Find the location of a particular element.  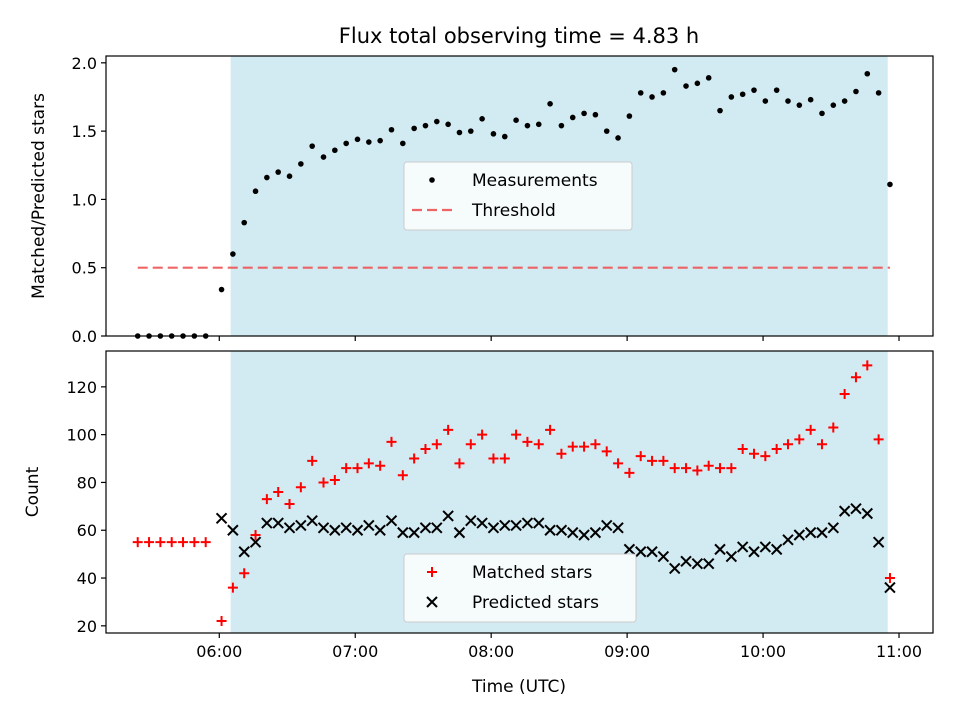

ratio-y-tick-label: 1.0 is located at coordinates (84, 199).